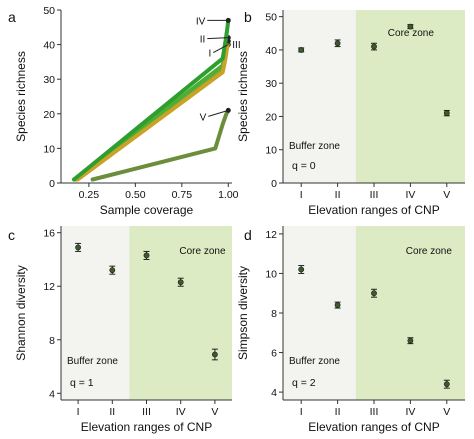 Image resolution: width=474 pixels, height=439 pixels. Describe the element at coordinates (203, 40) in the screenshot. I see `curve-label-II: II` at that location.